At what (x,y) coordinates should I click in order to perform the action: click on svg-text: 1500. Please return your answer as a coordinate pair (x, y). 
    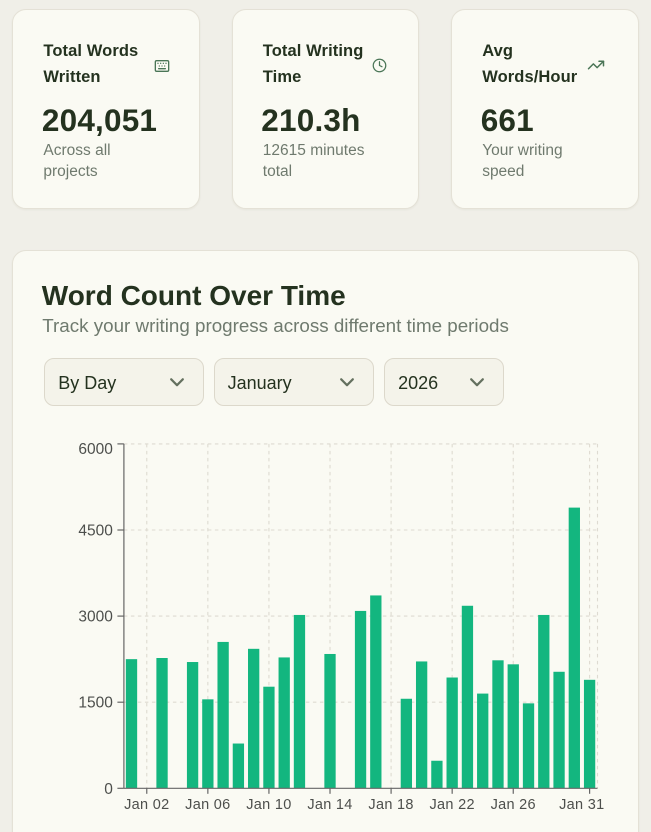
    Looking at the image, I should click on (95, 703).